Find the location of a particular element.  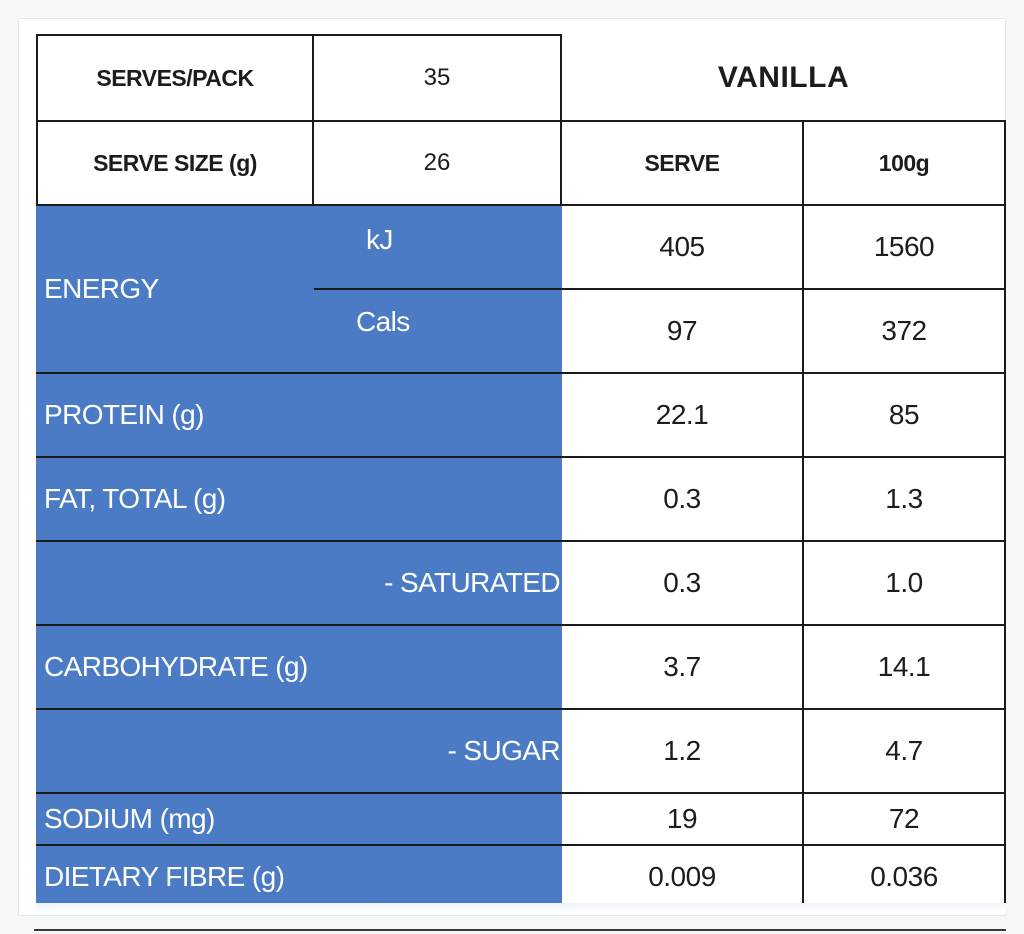

column-header-serve: SERVE is located at coordinates (682, 163).